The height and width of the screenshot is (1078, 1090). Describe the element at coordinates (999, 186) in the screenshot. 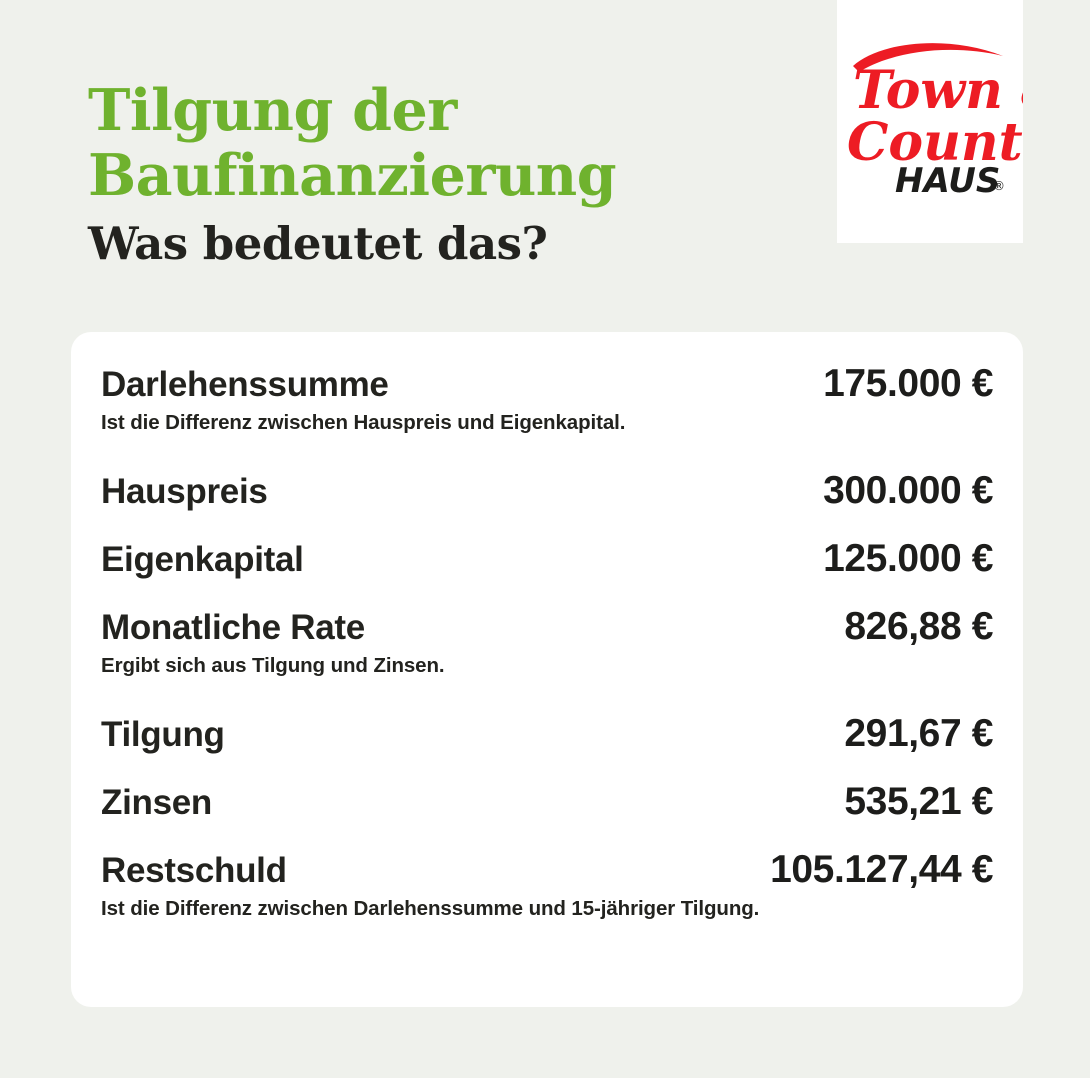

I see `logo-registered-trademark-icon: ®` at that location.